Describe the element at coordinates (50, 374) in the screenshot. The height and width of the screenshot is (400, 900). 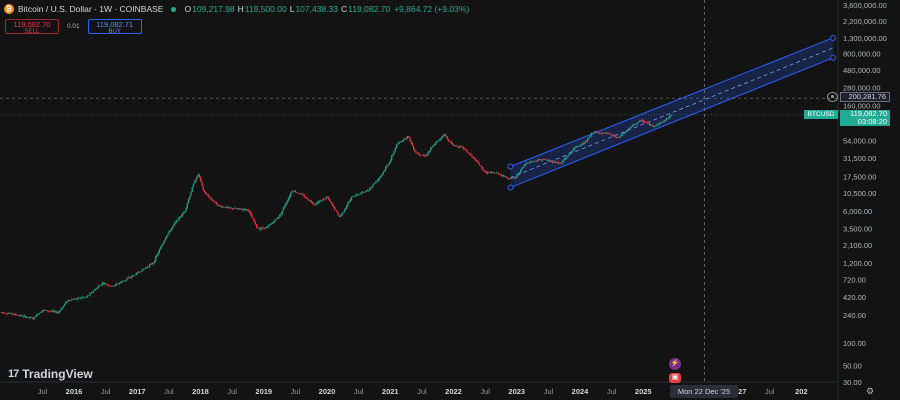
I see `tradingview-logo: 17 TradingView` at that location.